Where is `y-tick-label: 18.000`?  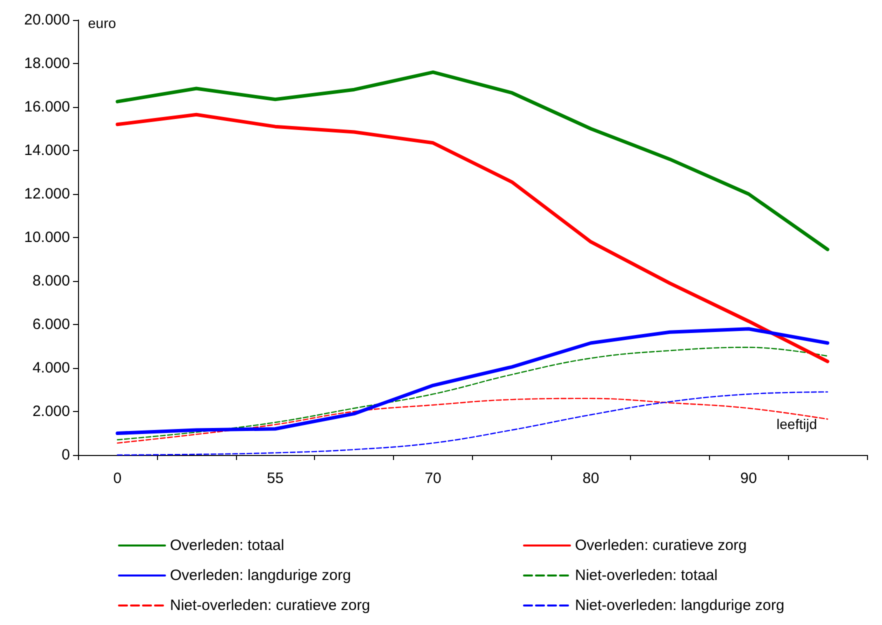 y-tick-label: 18.000 is located at coordinates (47, 63).